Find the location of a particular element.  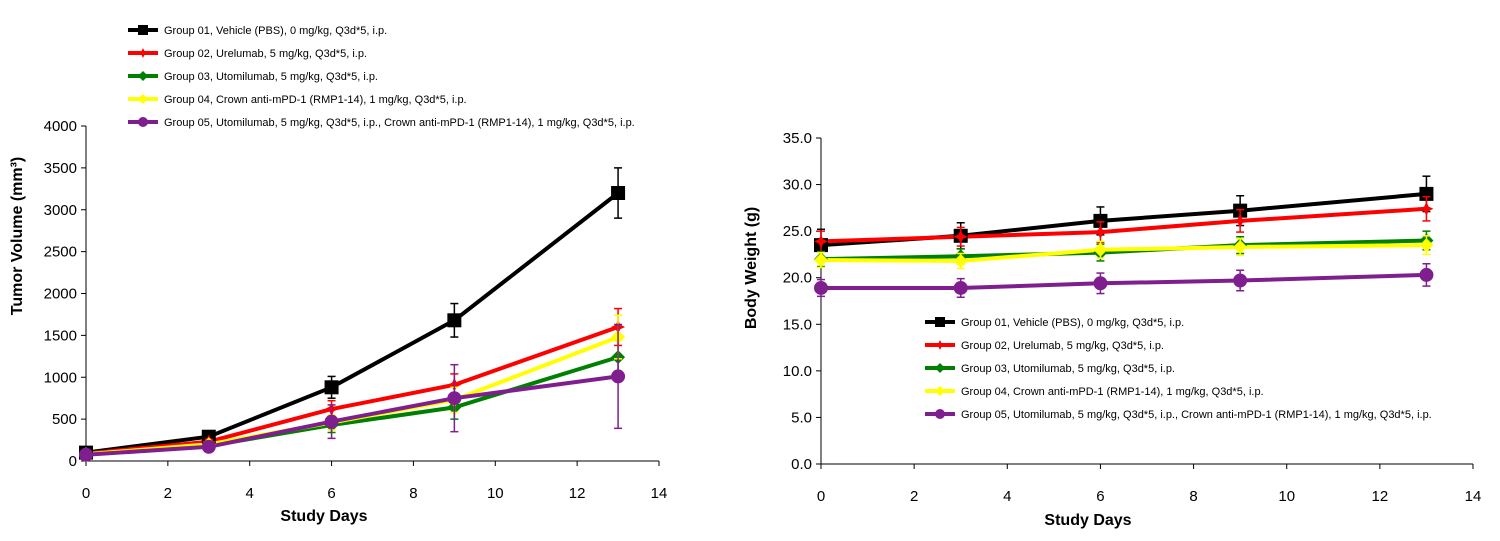

y-tick-label: 0.0 is located at coordinates (801, 464).